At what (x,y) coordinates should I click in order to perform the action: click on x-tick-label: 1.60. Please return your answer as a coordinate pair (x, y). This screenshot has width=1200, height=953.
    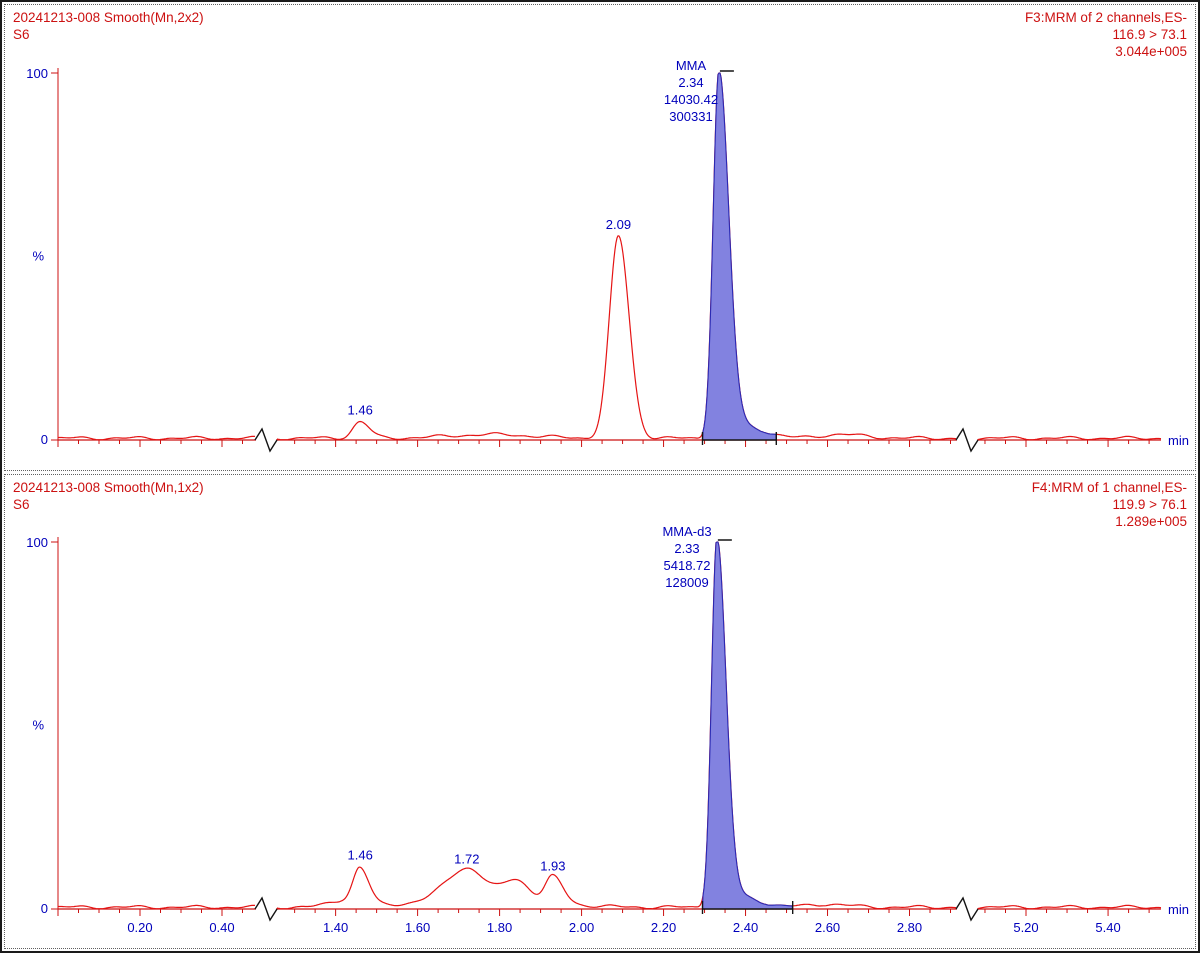
    Looking at the image, I should click on (417, 927).